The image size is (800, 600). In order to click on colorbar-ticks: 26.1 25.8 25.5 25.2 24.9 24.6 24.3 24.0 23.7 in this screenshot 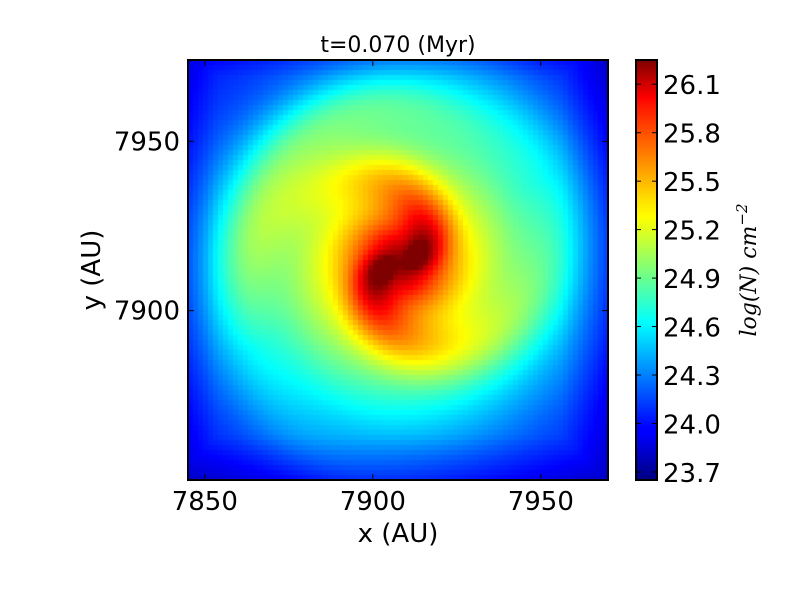, I will do `click(678, 280)`.